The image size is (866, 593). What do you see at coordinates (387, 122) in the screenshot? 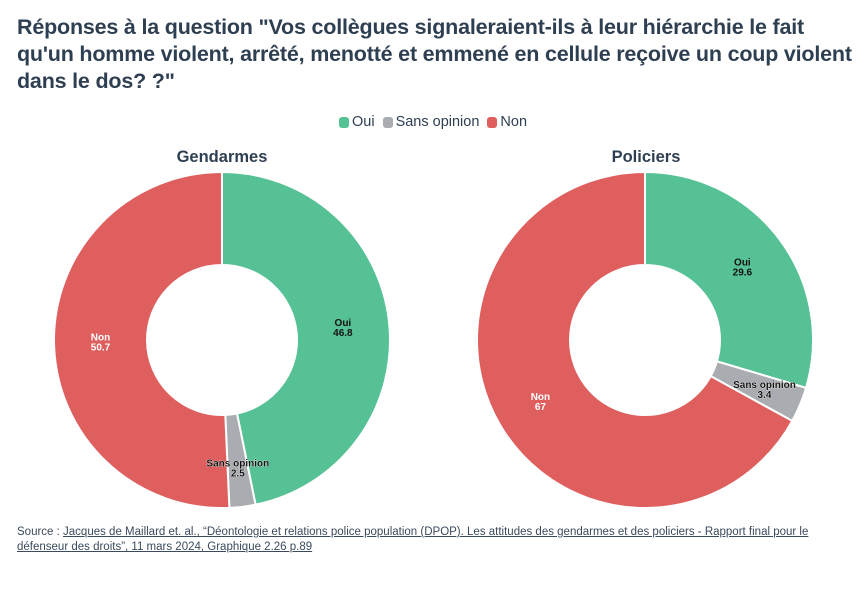
I see `legend-swatch-sans-opinion` at bounding box center [387, 122].